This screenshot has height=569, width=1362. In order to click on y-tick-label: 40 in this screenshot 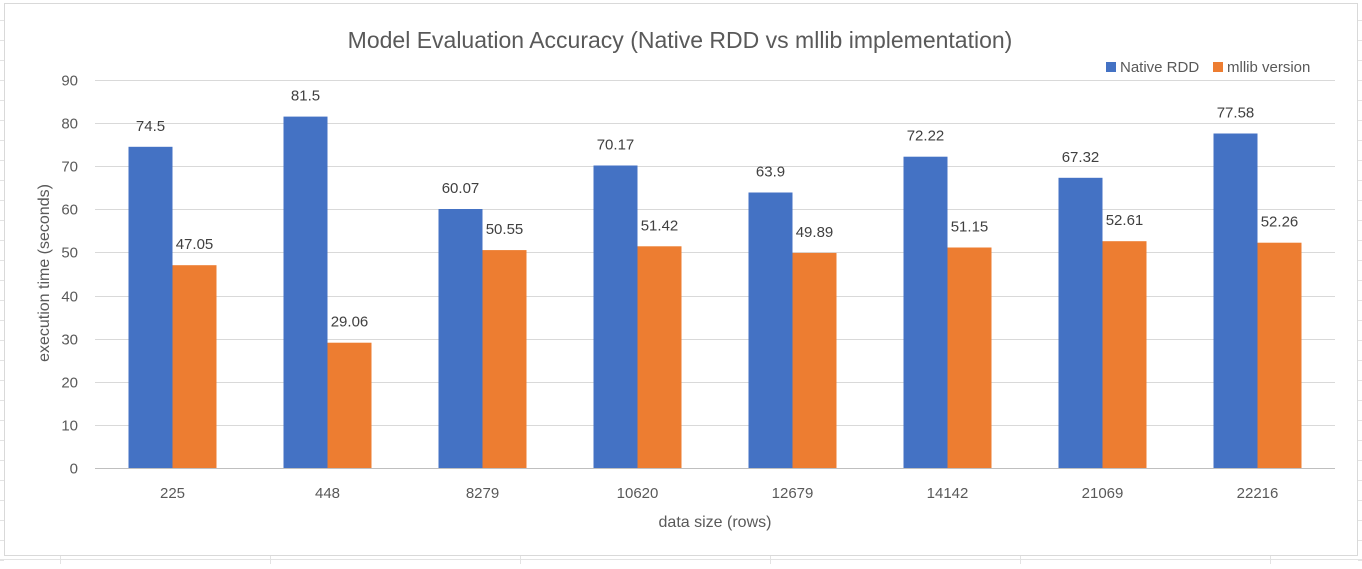, I will do `click(69, 297)`.